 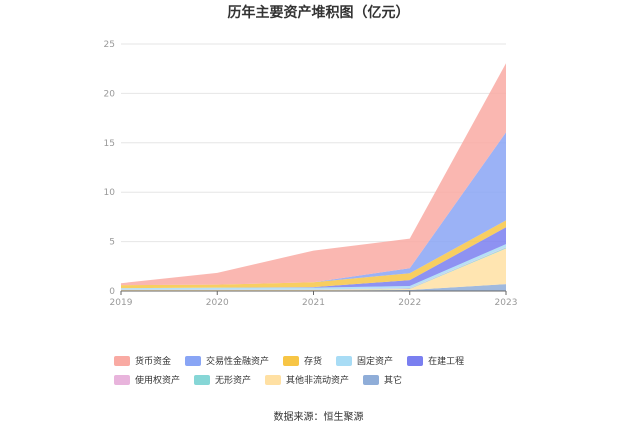 I want to click on data-source-note: 数据来源：恒生聚源, so click(x=318, y=417).